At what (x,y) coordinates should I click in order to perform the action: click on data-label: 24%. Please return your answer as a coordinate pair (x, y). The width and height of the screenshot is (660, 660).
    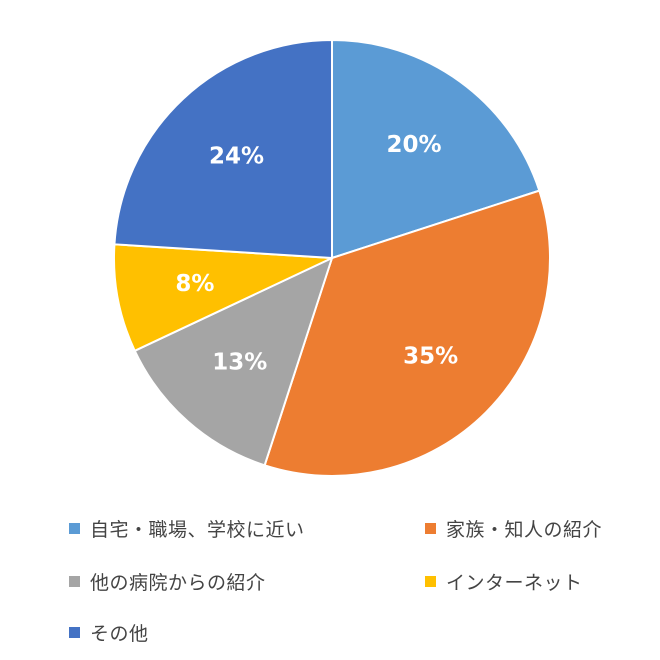
    Looking at the image, I should click on (236, 156).